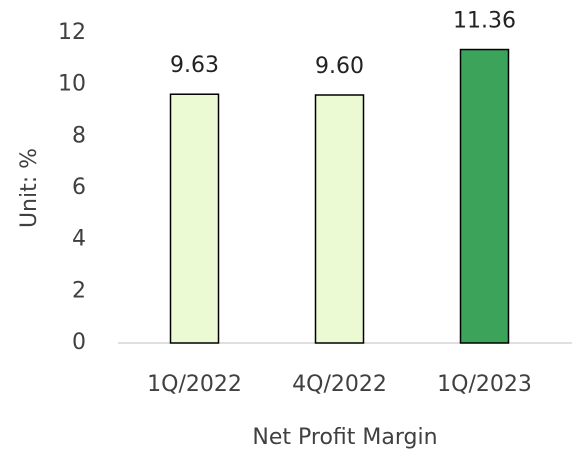 The width and height of the screenshot is (575, 454). I want to click on y-tick-label: 0, so click(79, 342).